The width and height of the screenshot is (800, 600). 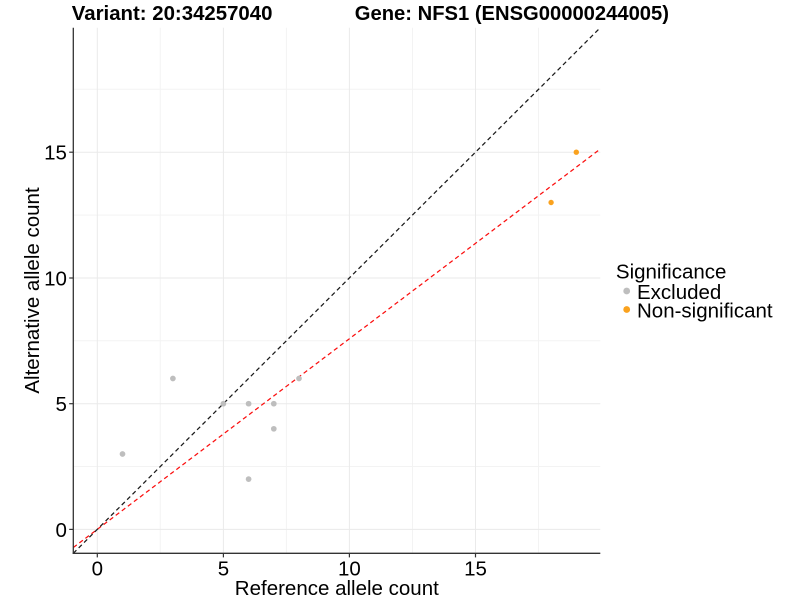 I want to click on svg-text: Gene: NFS1 (ENSG00000244005), so click(x=512, y=14).